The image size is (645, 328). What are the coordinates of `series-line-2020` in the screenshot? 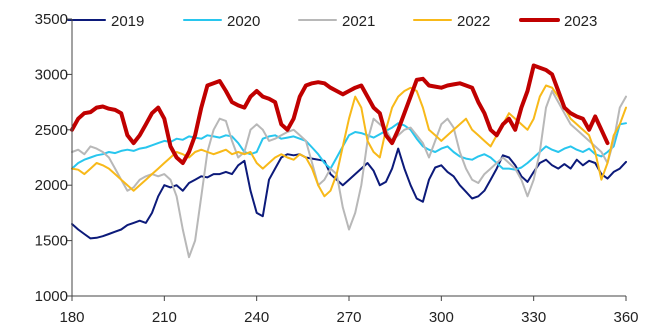 It's located at (349, 146).